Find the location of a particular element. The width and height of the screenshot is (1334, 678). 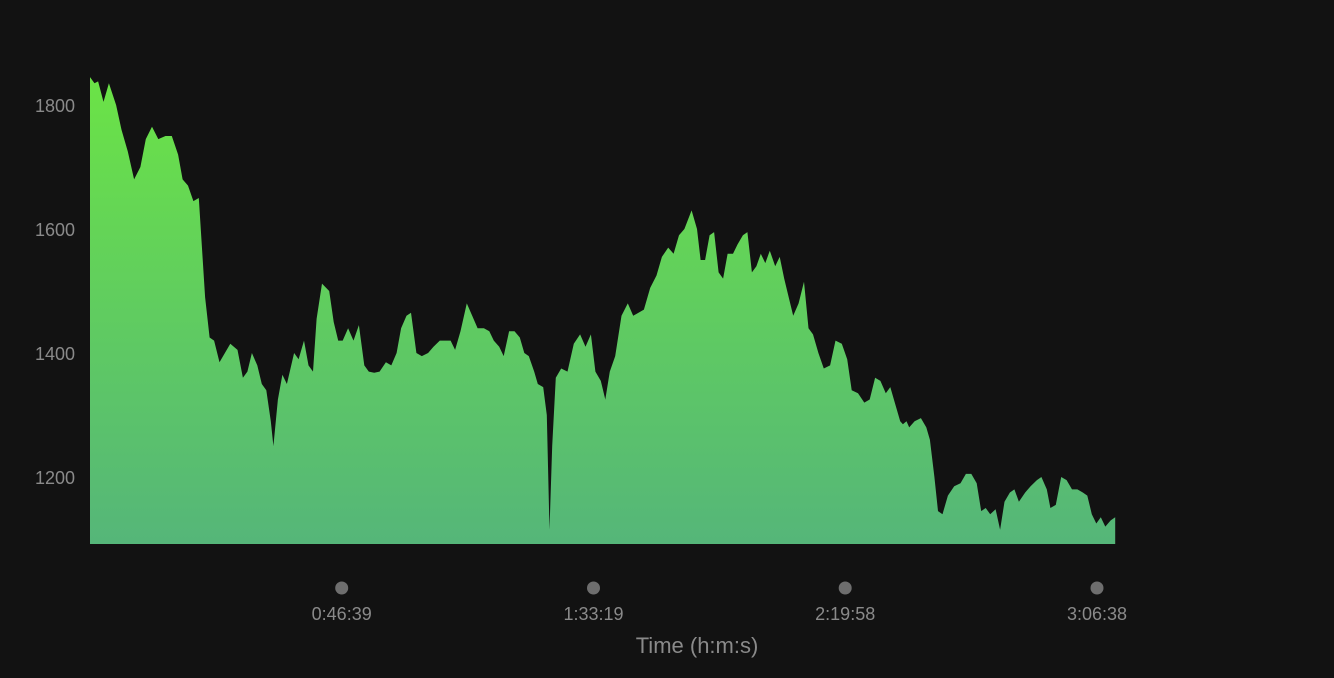

y-tick-label: 1600 is located at coordinates (55, 230).